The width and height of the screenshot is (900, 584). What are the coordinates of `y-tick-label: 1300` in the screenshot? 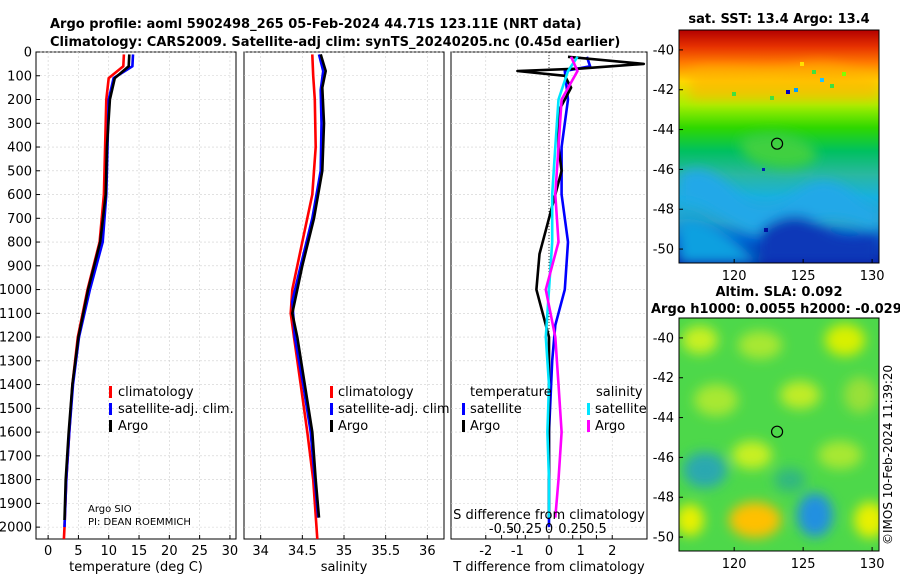 It's located at (16, 361).